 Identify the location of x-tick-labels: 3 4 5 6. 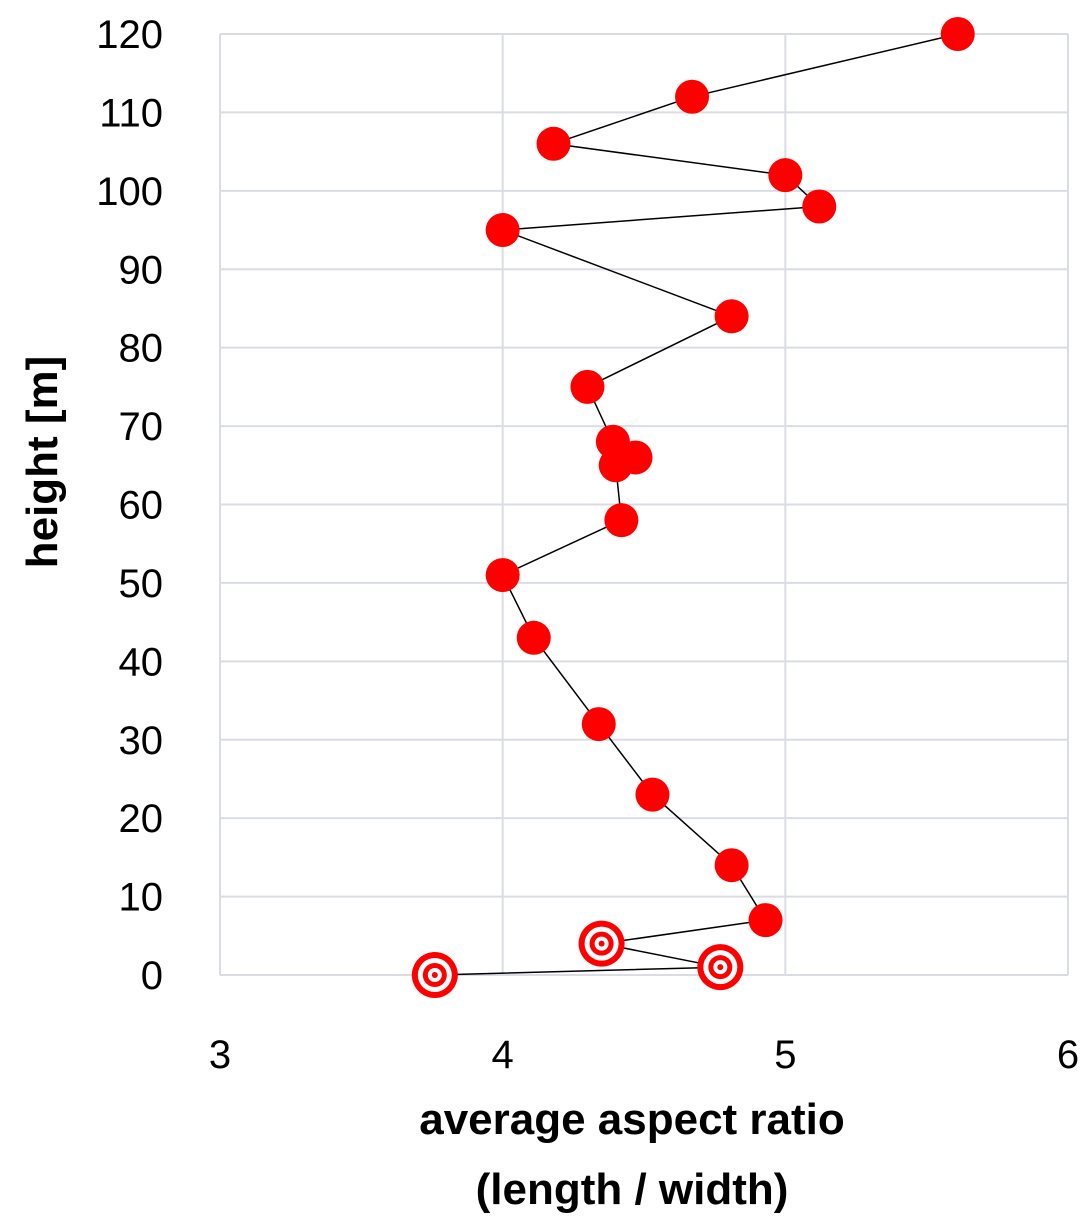
(644, 1055).